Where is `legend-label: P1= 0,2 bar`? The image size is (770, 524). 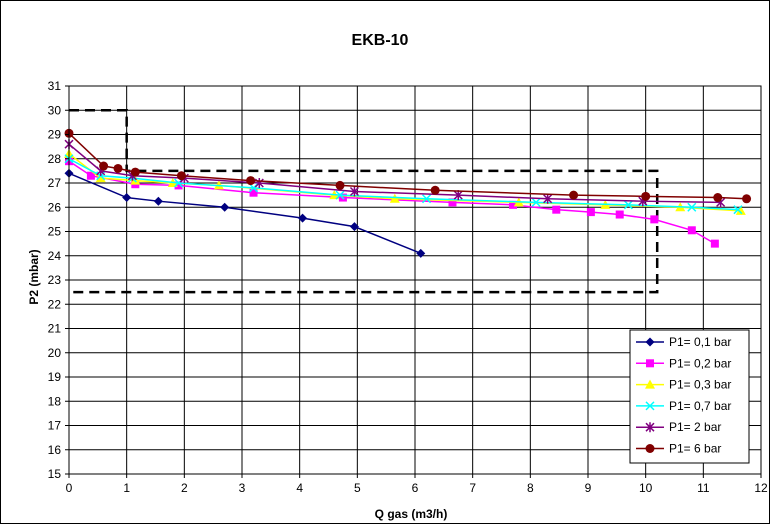 legend-label: P1= 0,2 bar is located at coordinates (700, 363).